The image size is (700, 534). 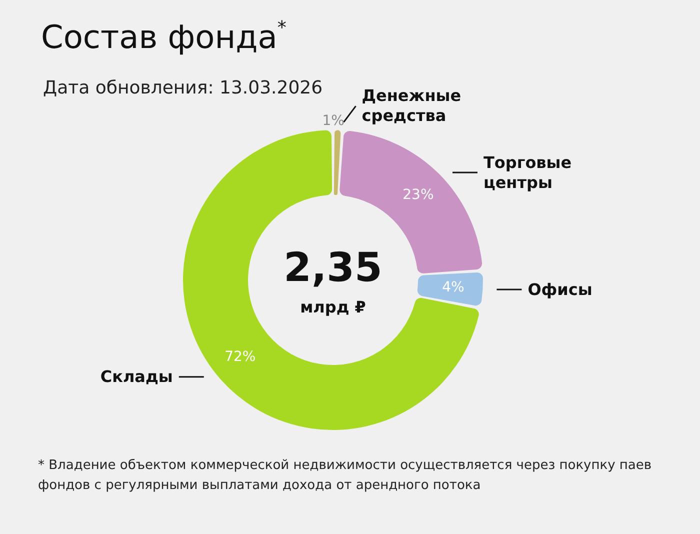 I want to click on chart-title: Состав фонда*, so click(x=163, y=37).